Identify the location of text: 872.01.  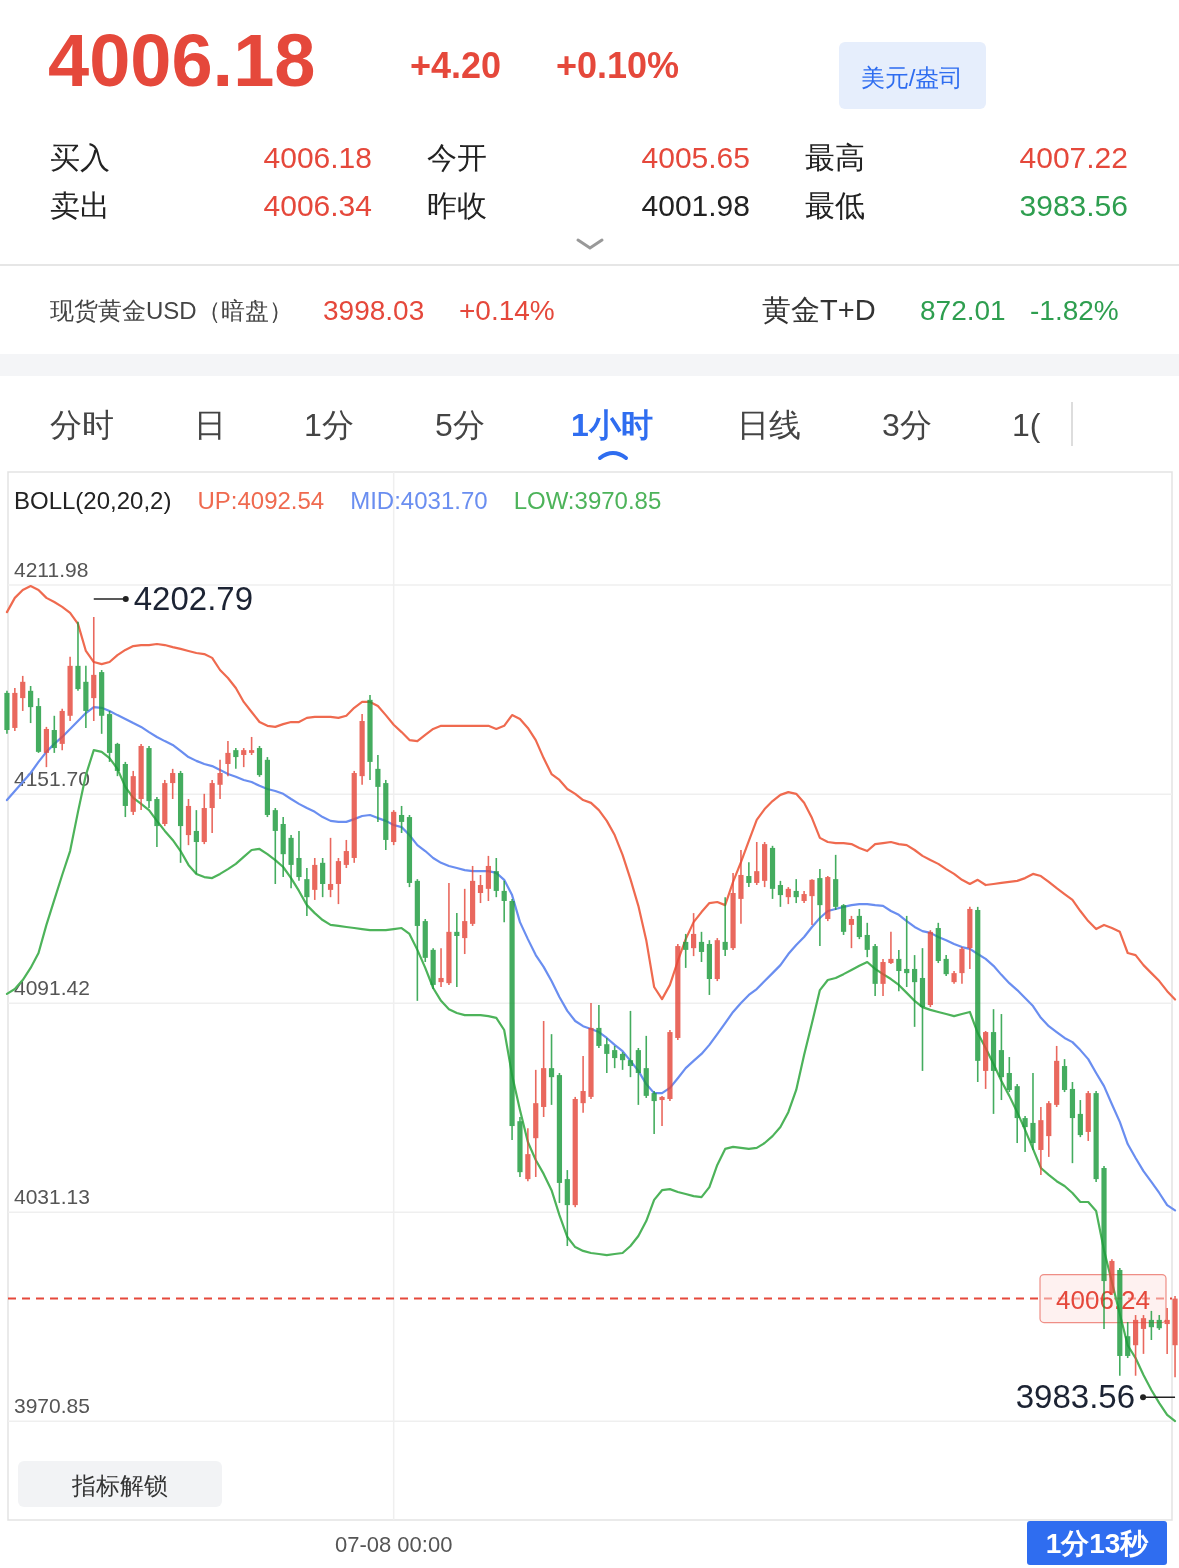
(963, 310).